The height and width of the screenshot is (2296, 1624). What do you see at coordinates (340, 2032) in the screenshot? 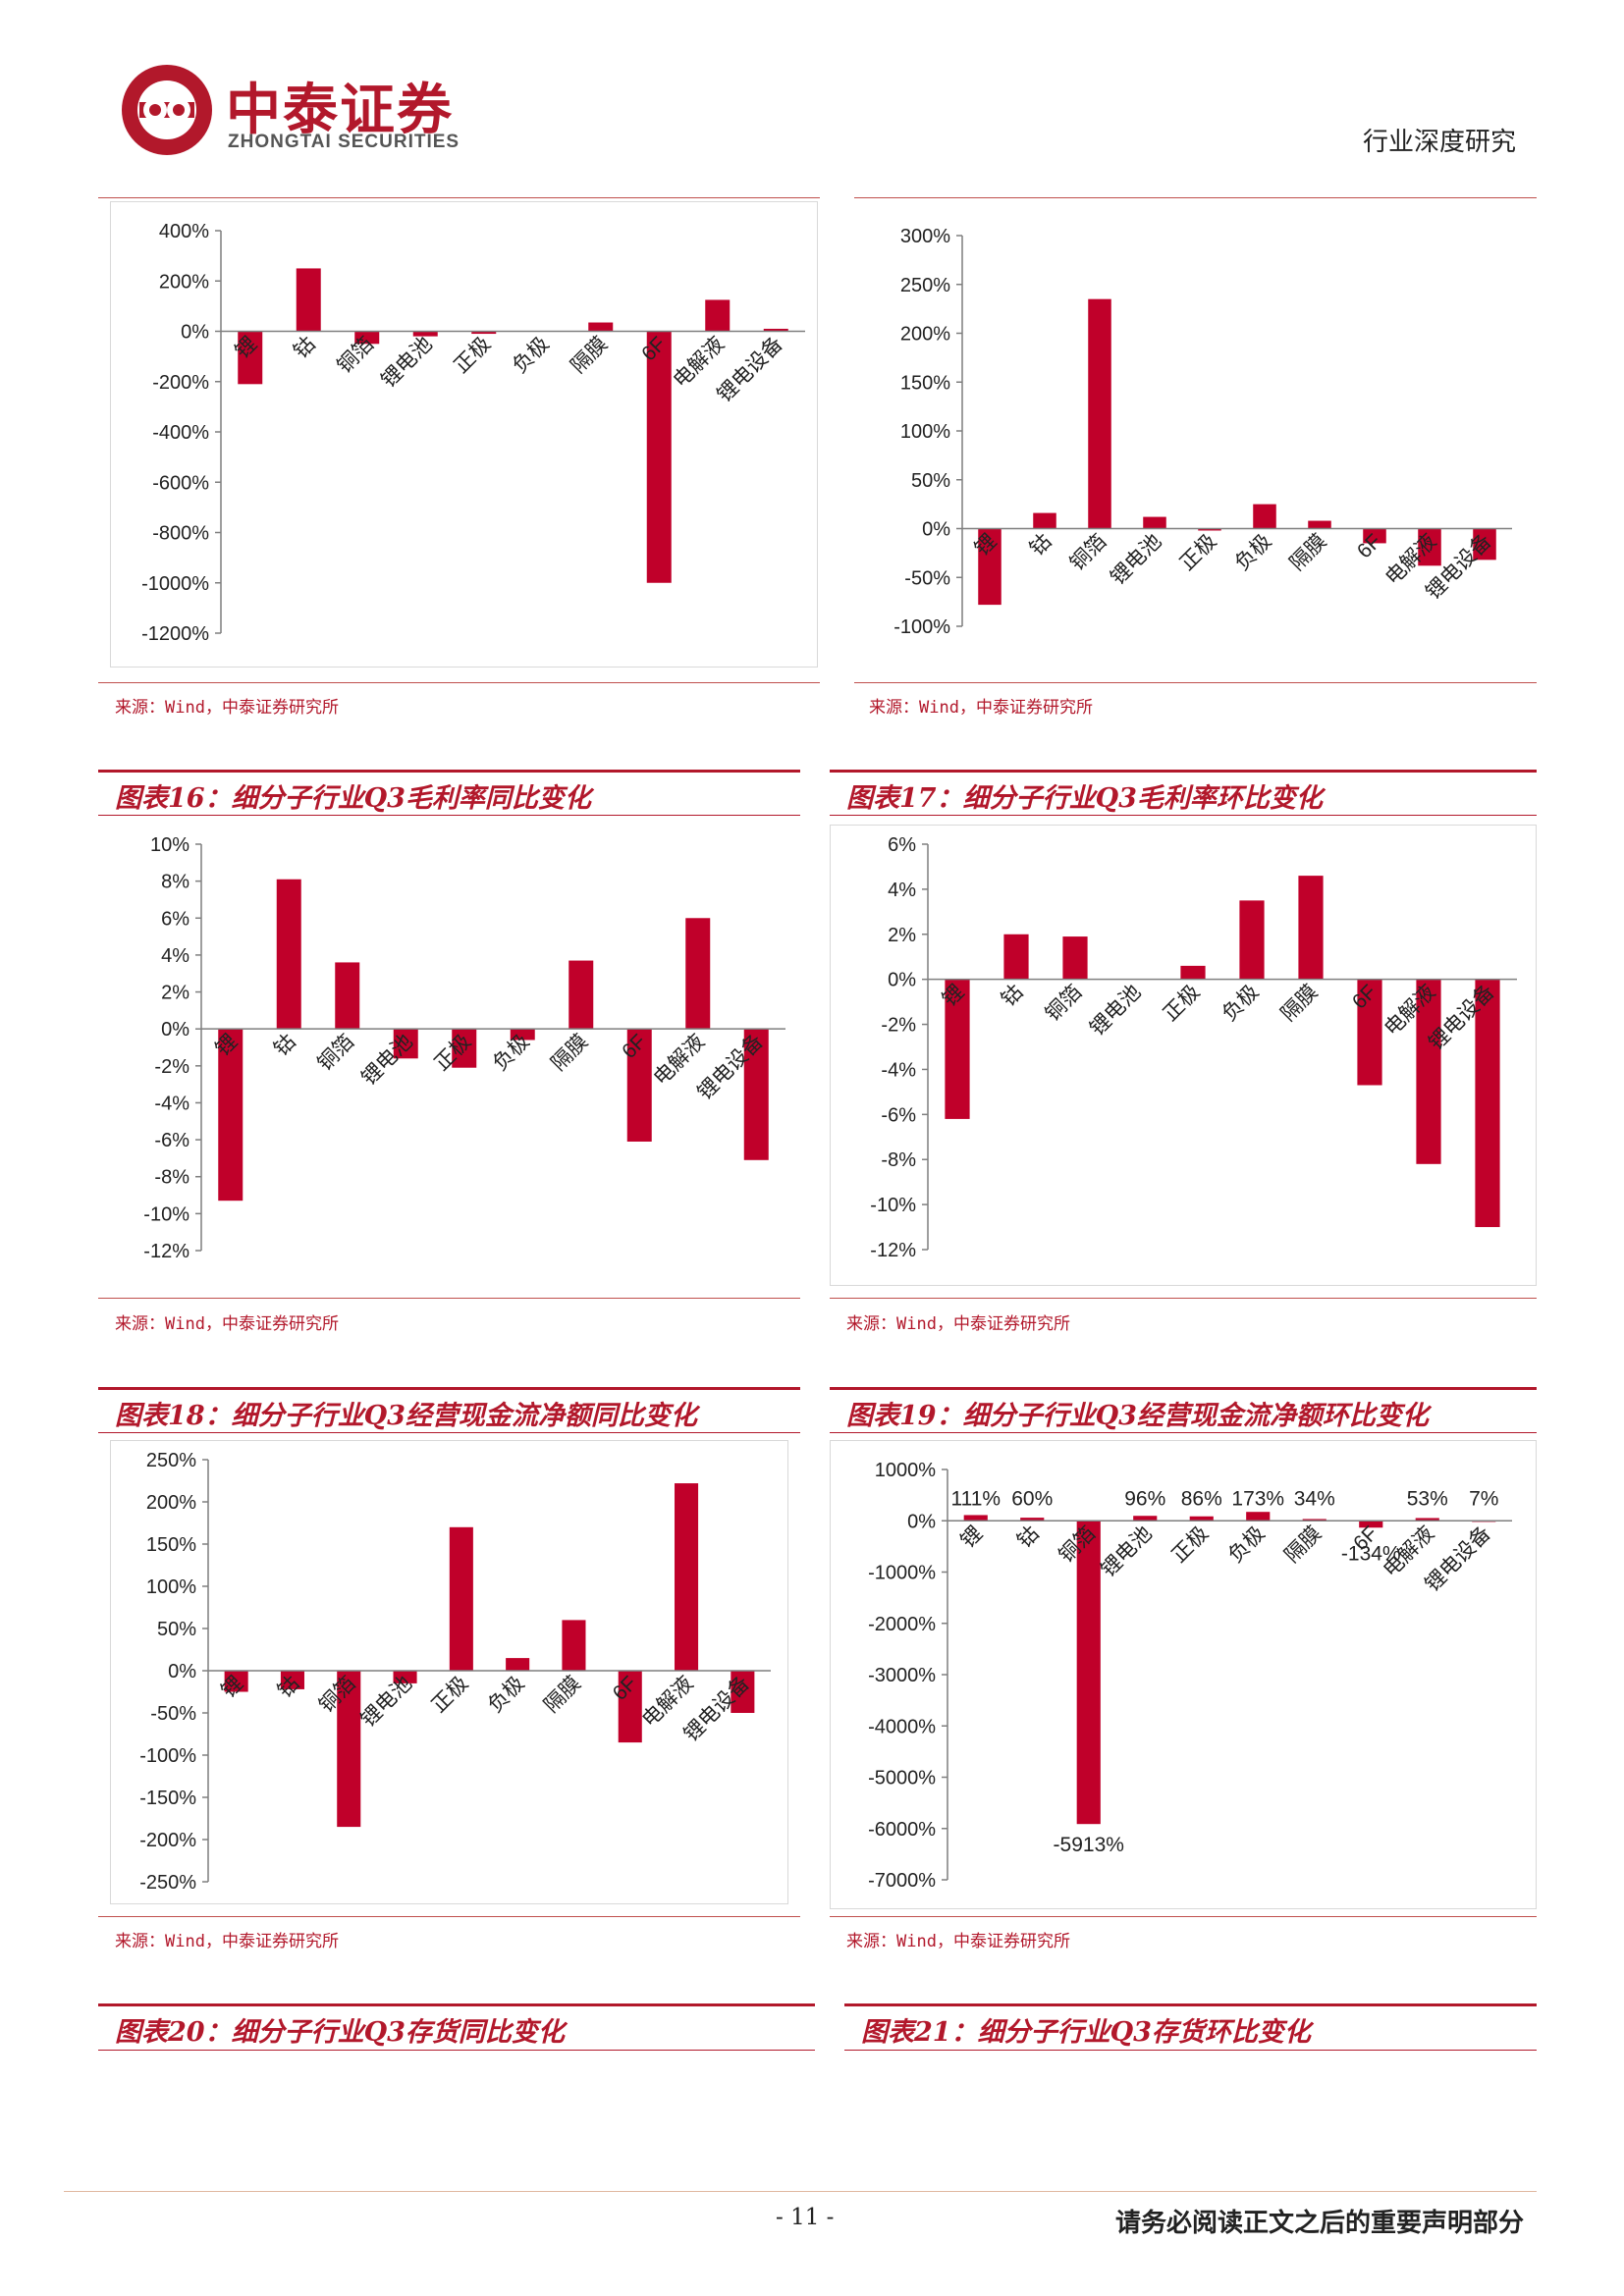
I see `figure-title: 图表20：细分子行业Q3存货同比变化` at bounding box center [340, 2032].